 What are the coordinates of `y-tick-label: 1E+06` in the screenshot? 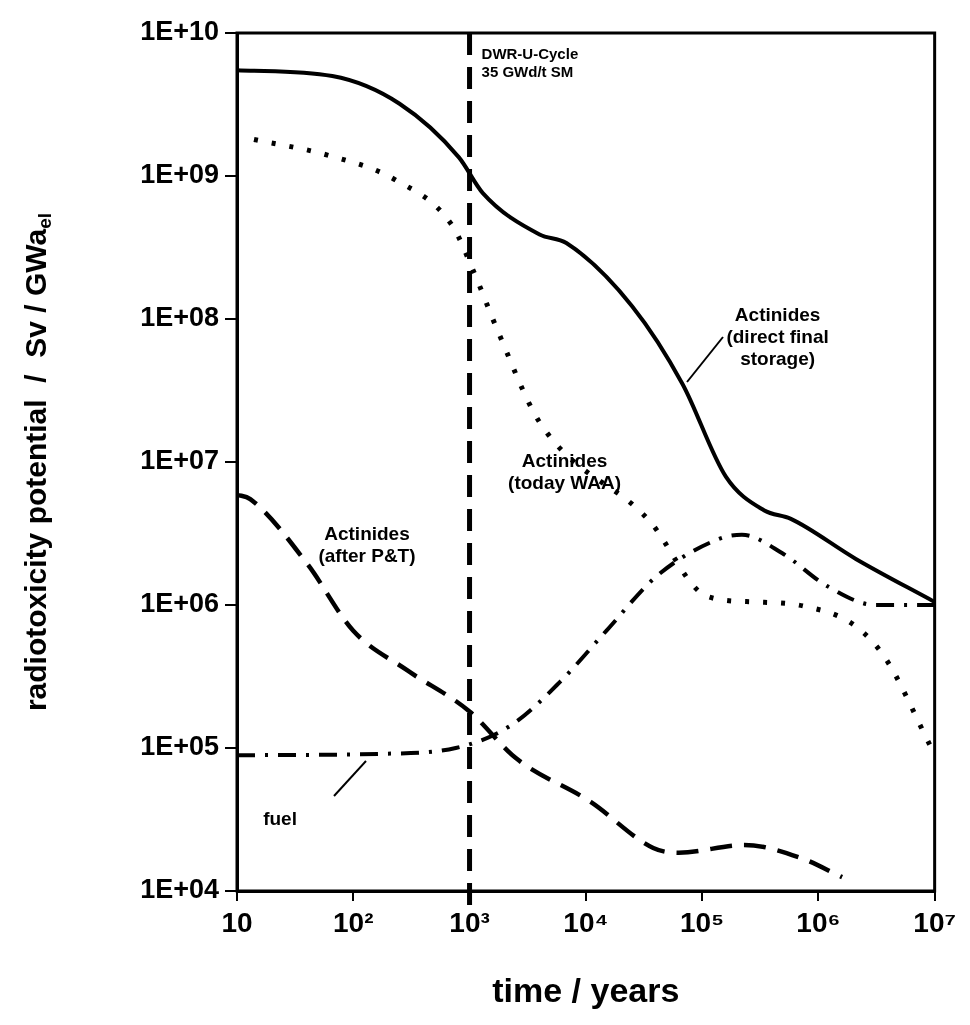 It's located at (179, 603).